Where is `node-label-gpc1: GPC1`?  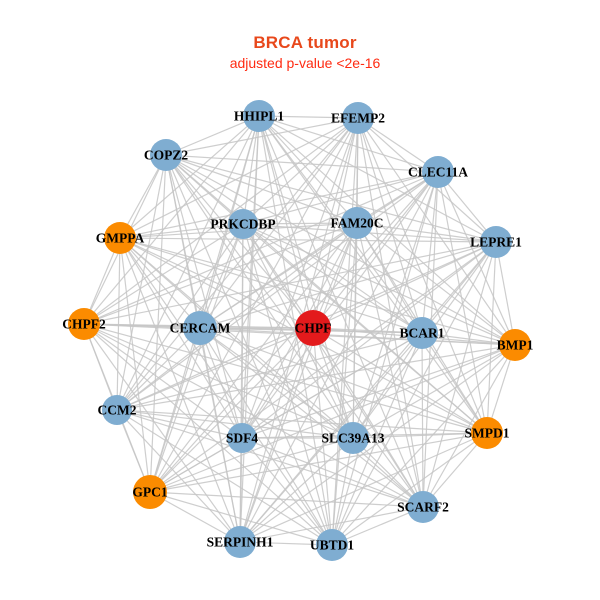
node-label-gpc1: GPC1 is located at coordinates (149, 492).